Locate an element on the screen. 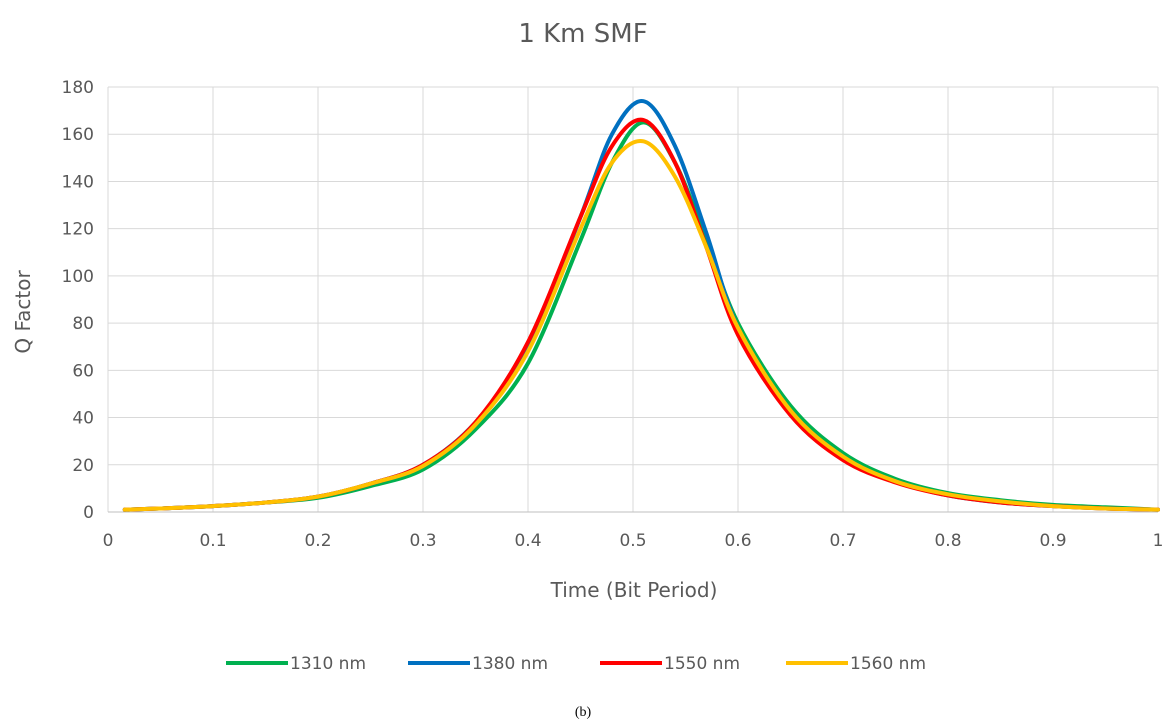 The width and height of the screenshot is (1166, 725). x-tick-label: 0.9 is located at coordinates (1052, 541).